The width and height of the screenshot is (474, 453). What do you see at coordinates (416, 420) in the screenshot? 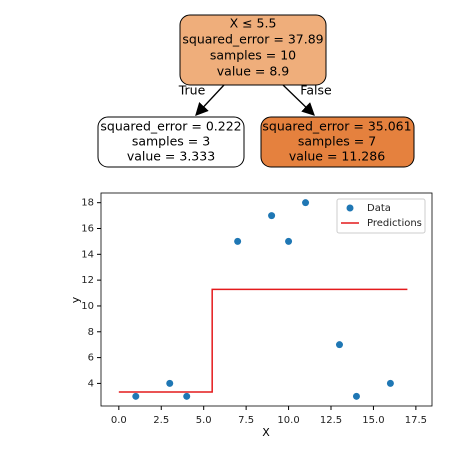
I see `x-tick-label: 17.5` at bounding box center [416, 420].